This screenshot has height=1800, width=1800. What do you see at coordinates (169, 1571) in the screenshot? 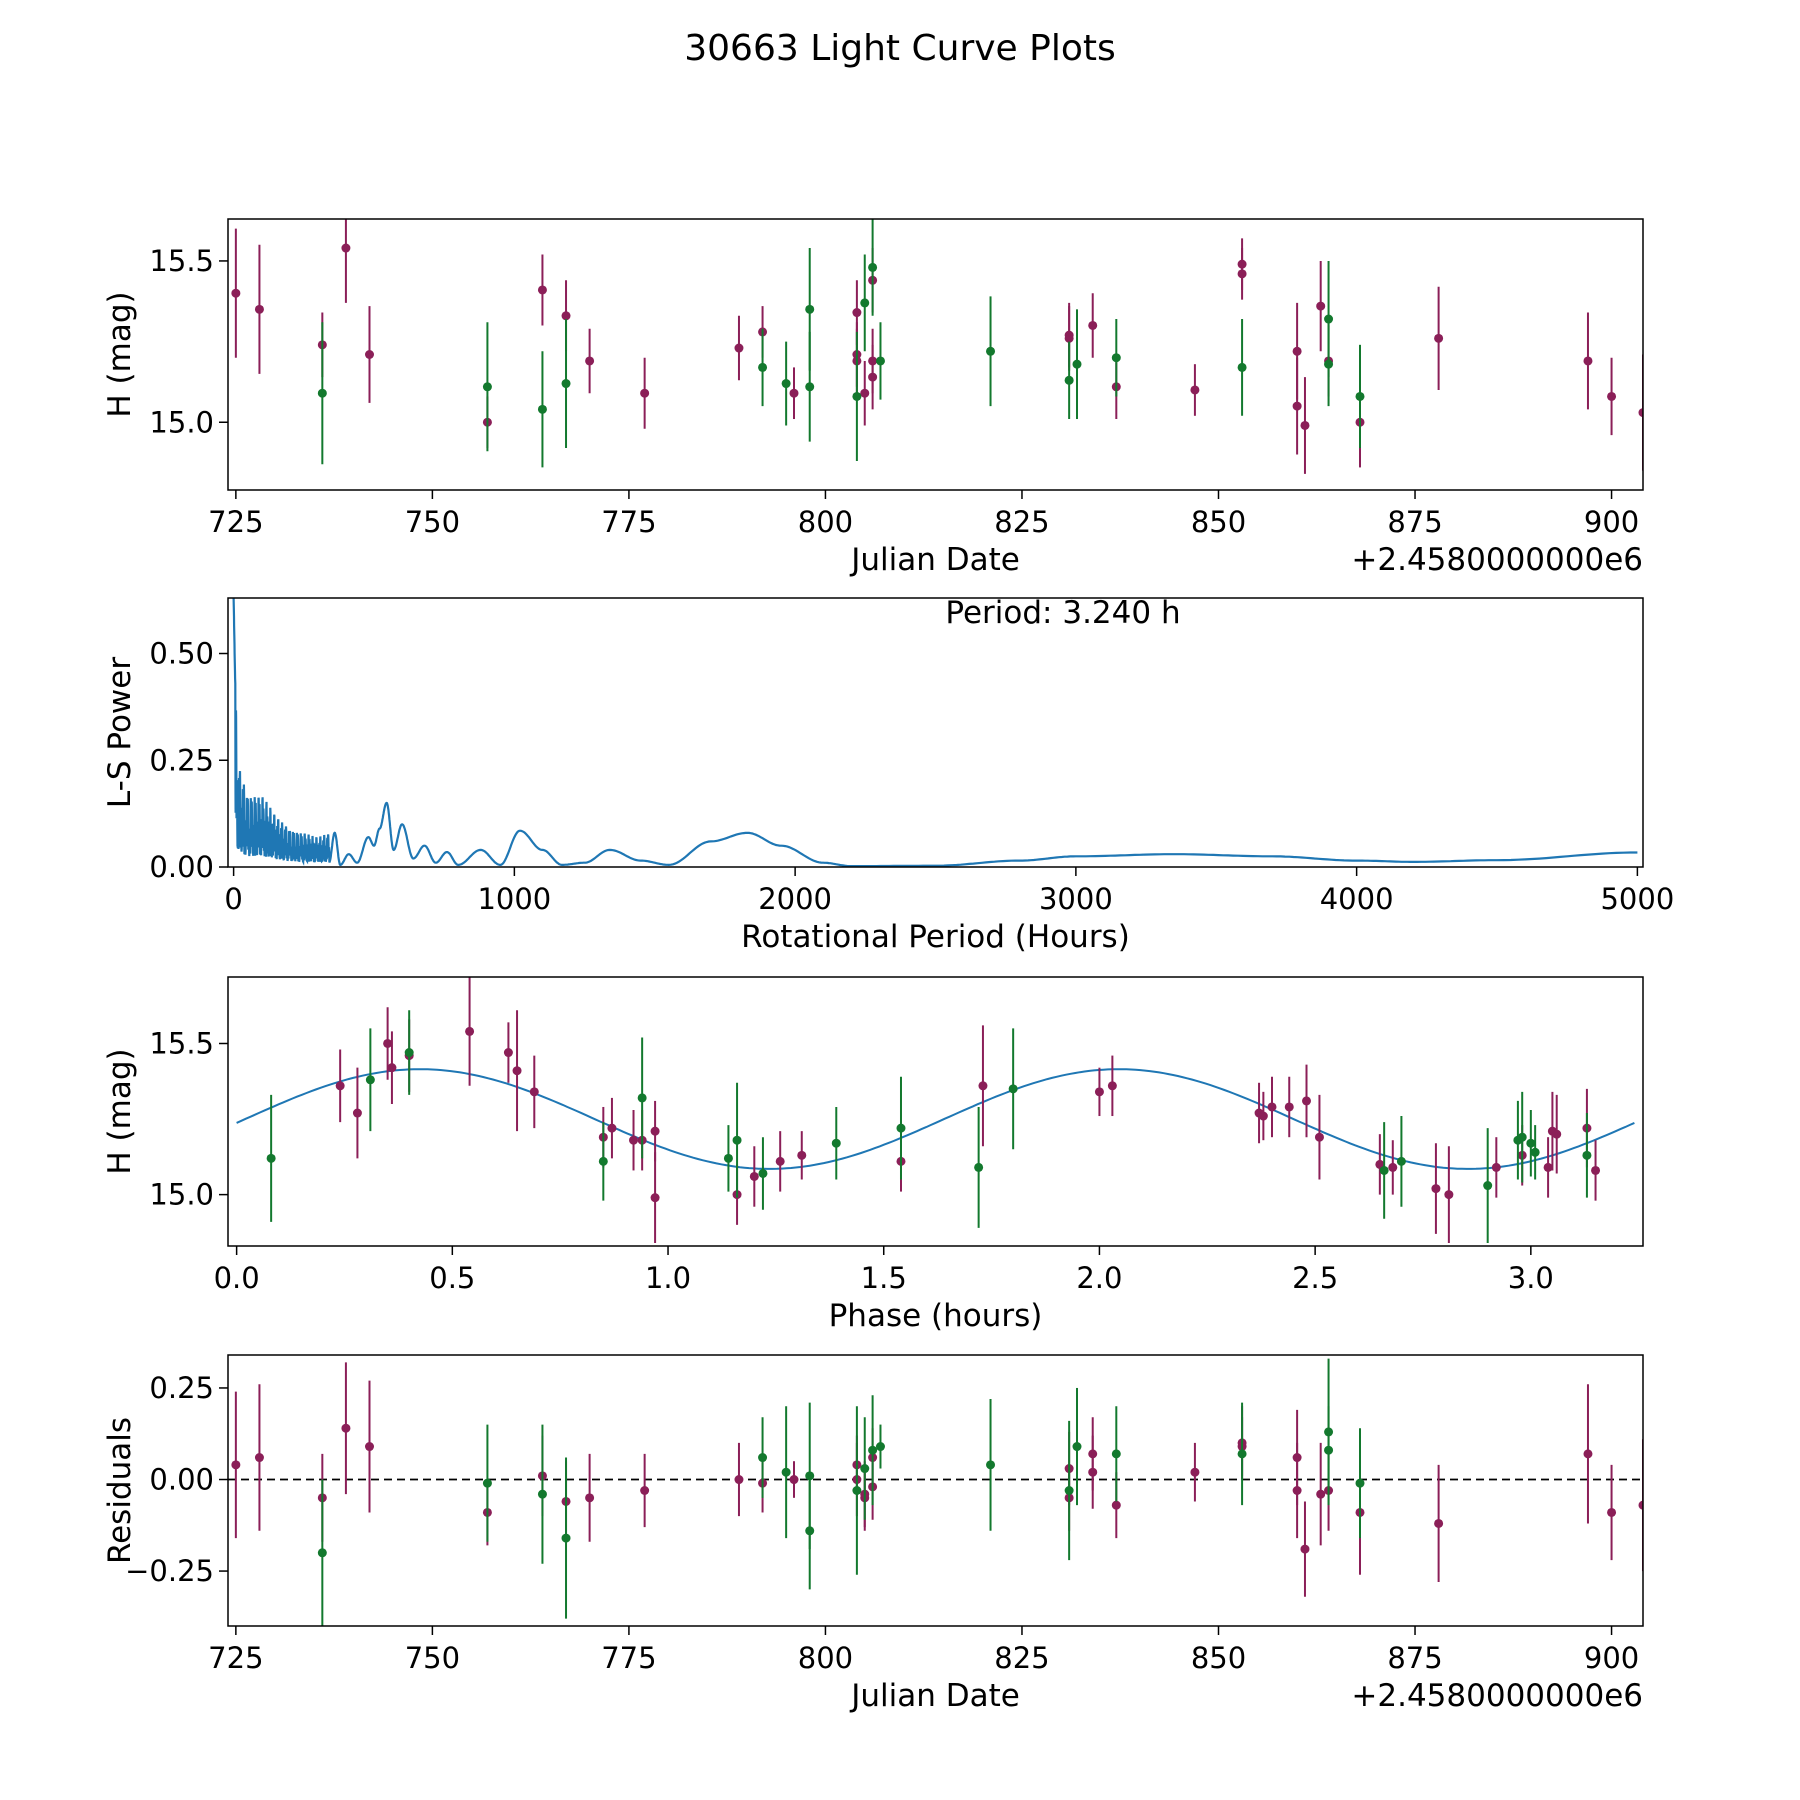
I see `y-tick-label: −0.25` at bounding box center [169, 1571].